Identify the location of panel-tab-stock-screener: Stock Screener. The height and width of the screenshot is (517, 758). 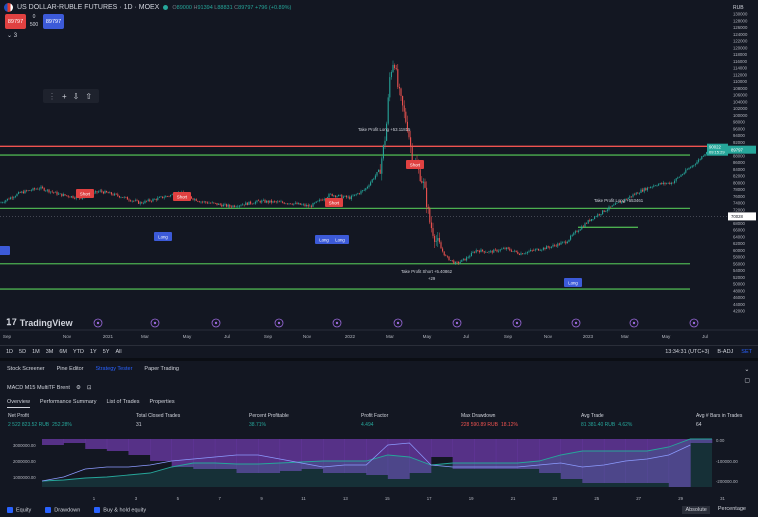
(26, 369).